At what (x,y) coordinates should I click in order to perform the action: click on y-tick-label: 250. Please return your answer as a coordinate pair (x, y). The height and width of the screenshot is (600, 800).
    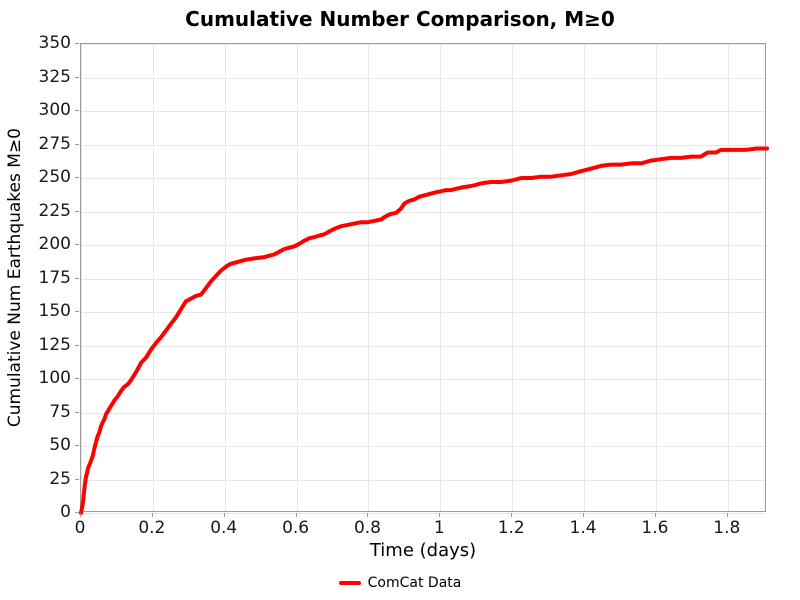
    Looking at the image, I should click on (54, 177).